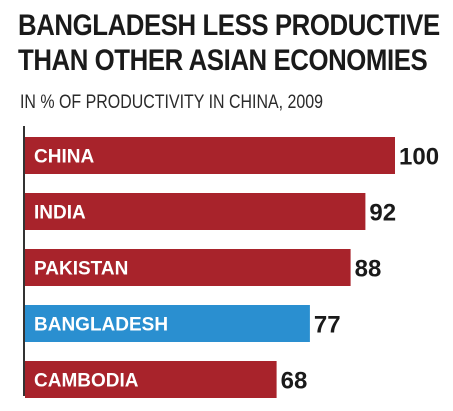  Describe the element at coordinates (81, 269) in the screenshot. I see `bar-label-pakistan: PAKISTAN` at that location.